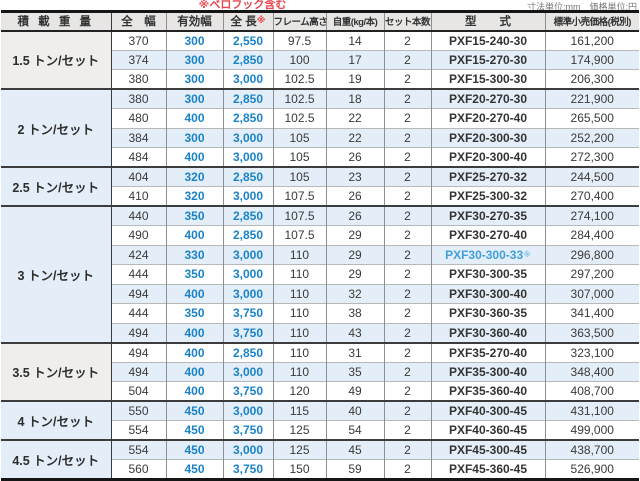 The width and height of the screenshot is (640, 481). Describe the element at coordinates (320, 254) in the screenshot. I see `table-row: 424 330 3,000 110 29 2 PXF30-300-33※ 296,800` at that location.